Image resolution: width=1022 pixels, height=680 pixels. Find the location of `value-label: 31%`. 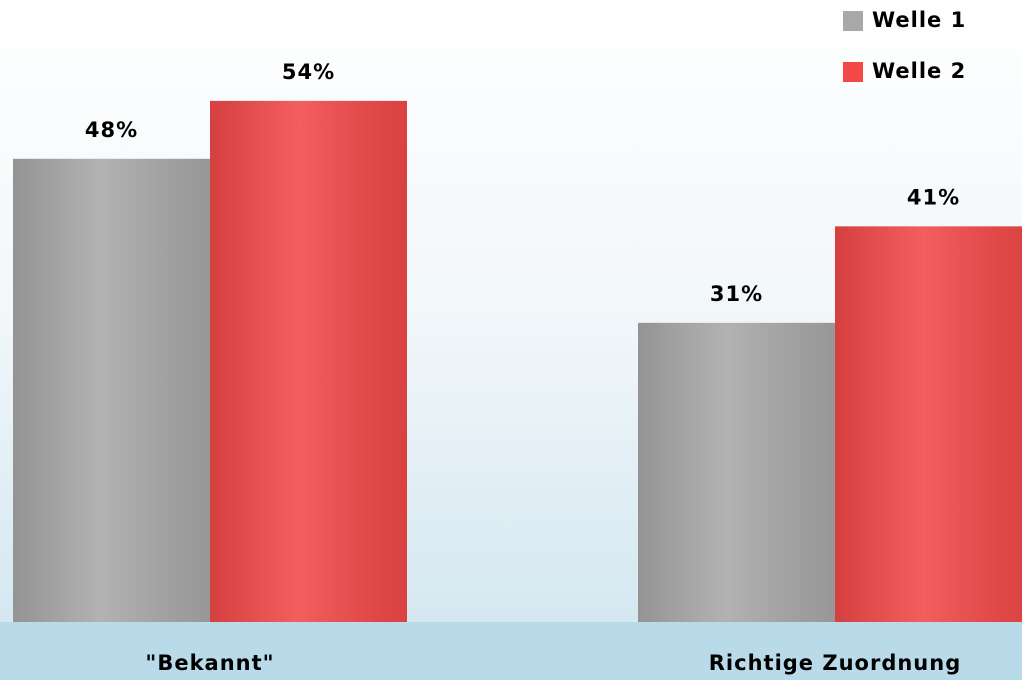

value-label: 31% is located at coordinates (736, 294).